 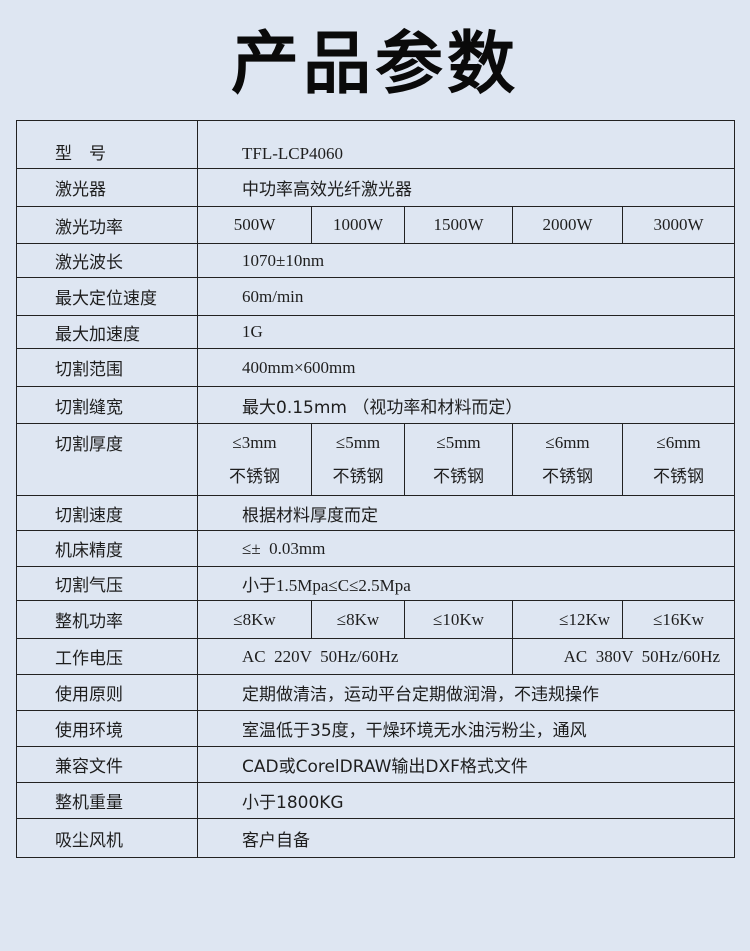 I want to click on row-label: 切割范围, so click(x=107, y=367).